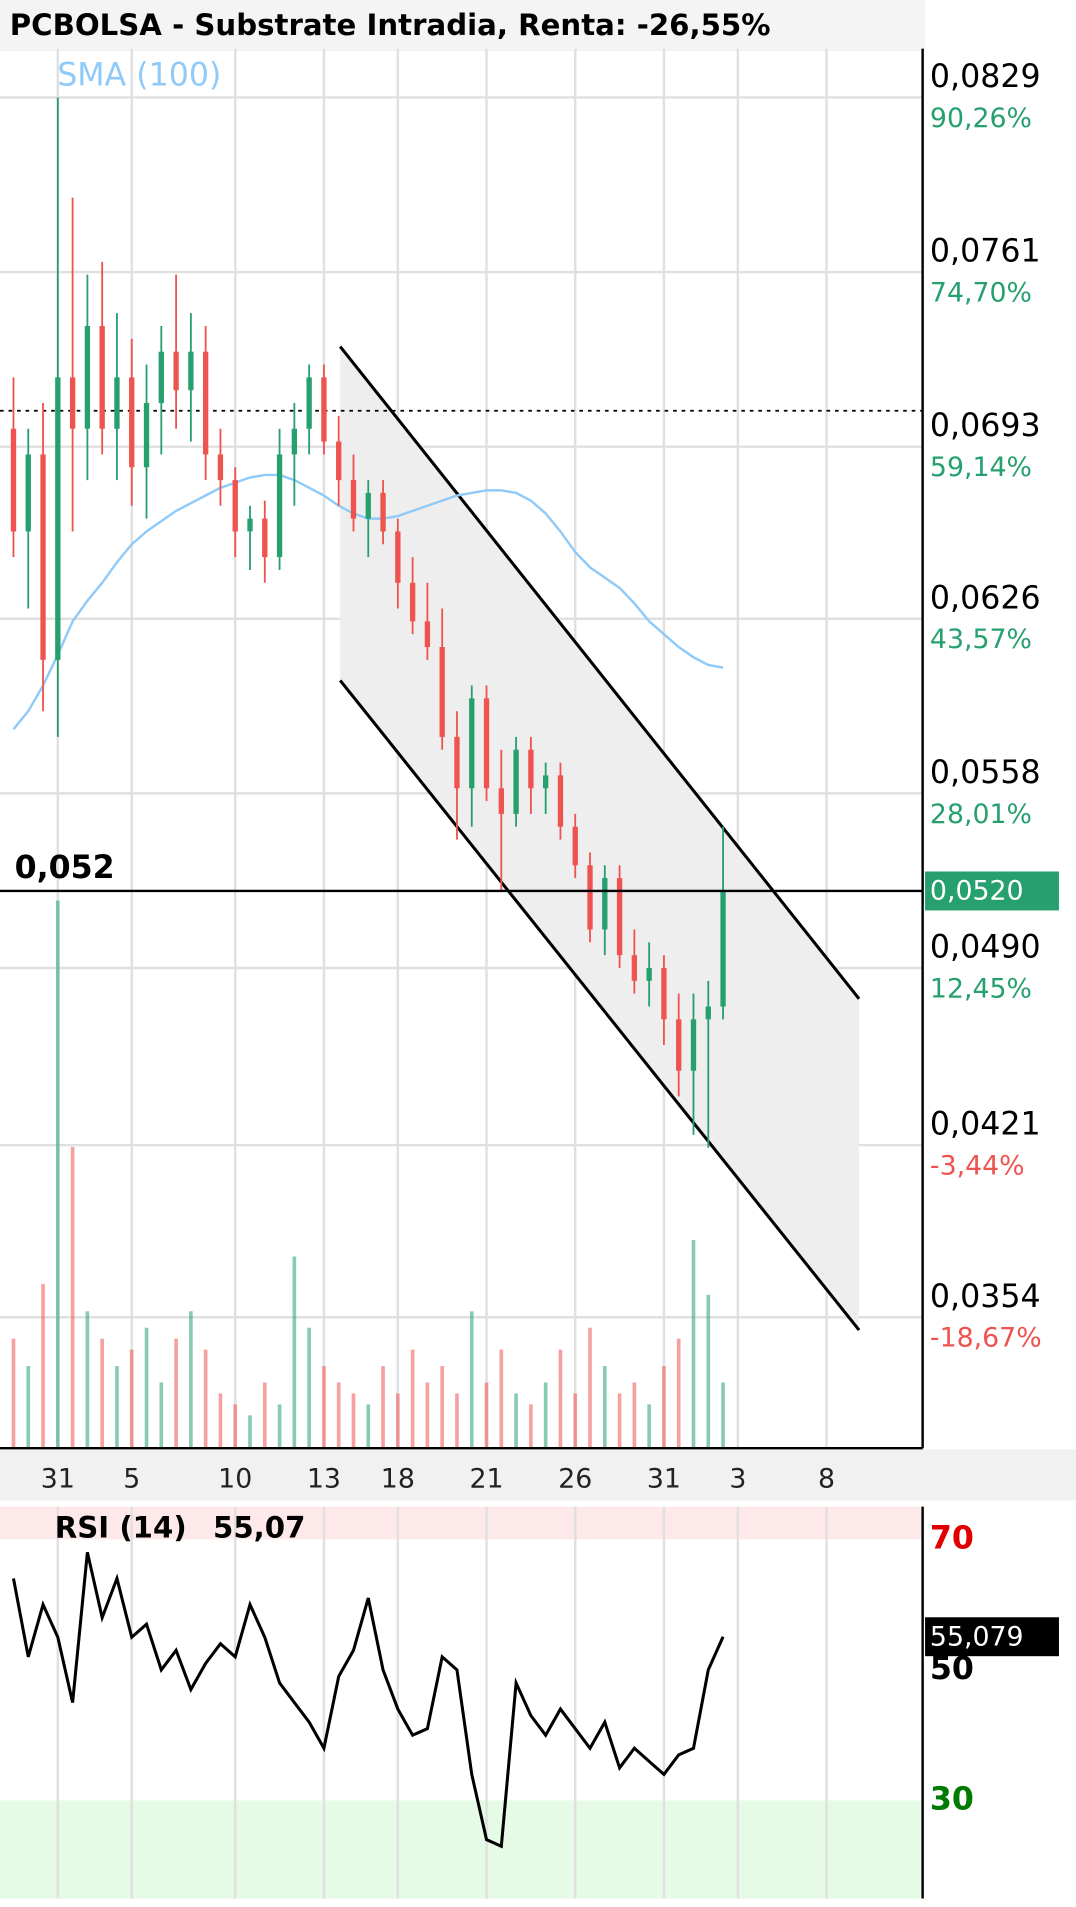 Image resolution: width=1076 pixels, height=1907 pixels. Describe the element at coordinates (985, 773) in the screenshot. I see `y-tick-label: 0,0558` at that location.